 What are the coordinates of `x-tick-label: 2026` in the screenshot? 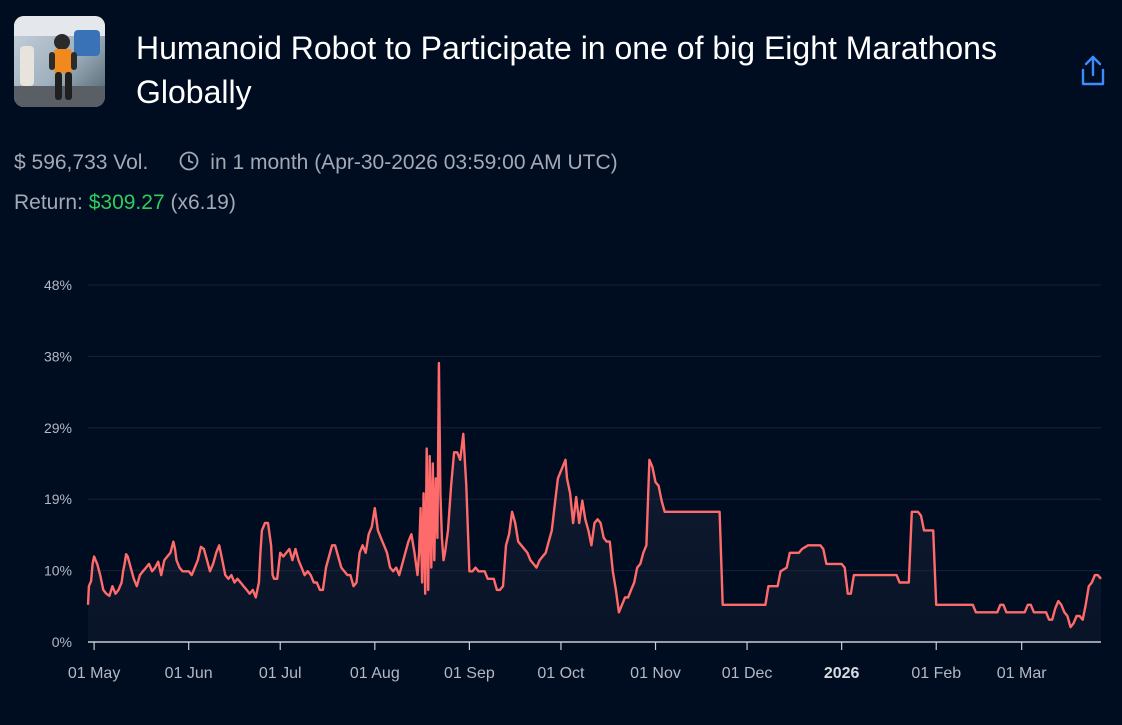 It's located at (842, 673).